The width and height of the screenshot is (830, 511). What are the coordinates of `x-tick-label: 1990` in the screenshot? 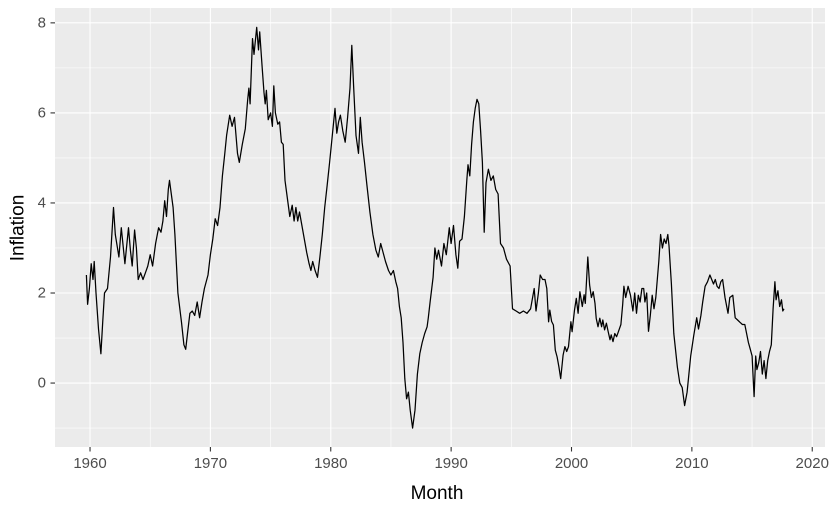 It's located at (451, 463).